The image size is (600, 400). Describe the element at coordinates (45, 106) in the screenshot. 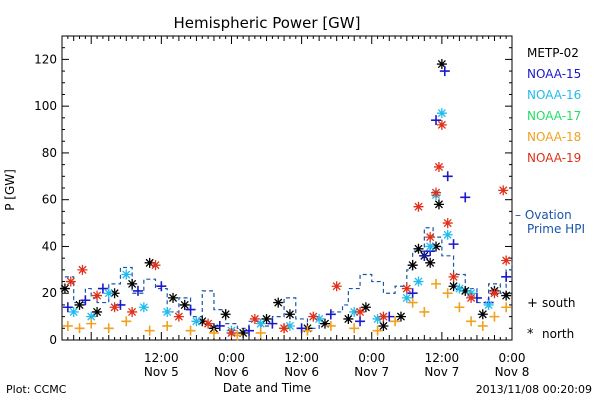

I see `y-tick-label: 100` at that location.